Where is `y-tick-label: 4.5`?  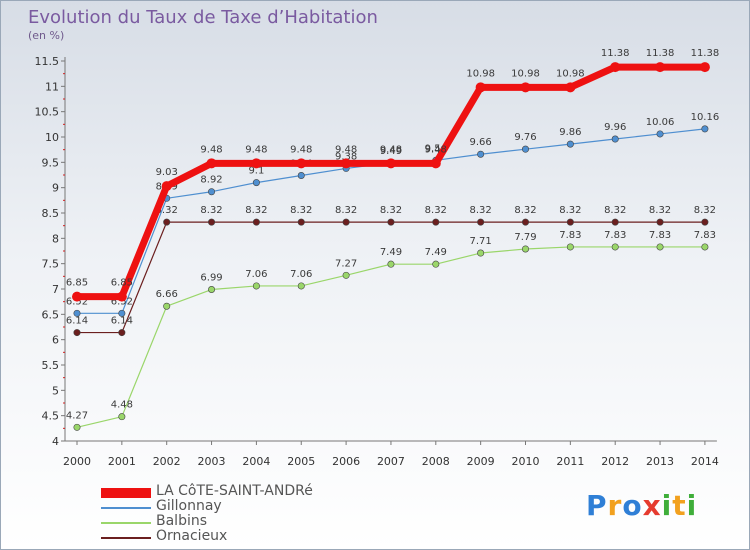
y-tick-label: 4.5 is located at coordinates (51, 416).